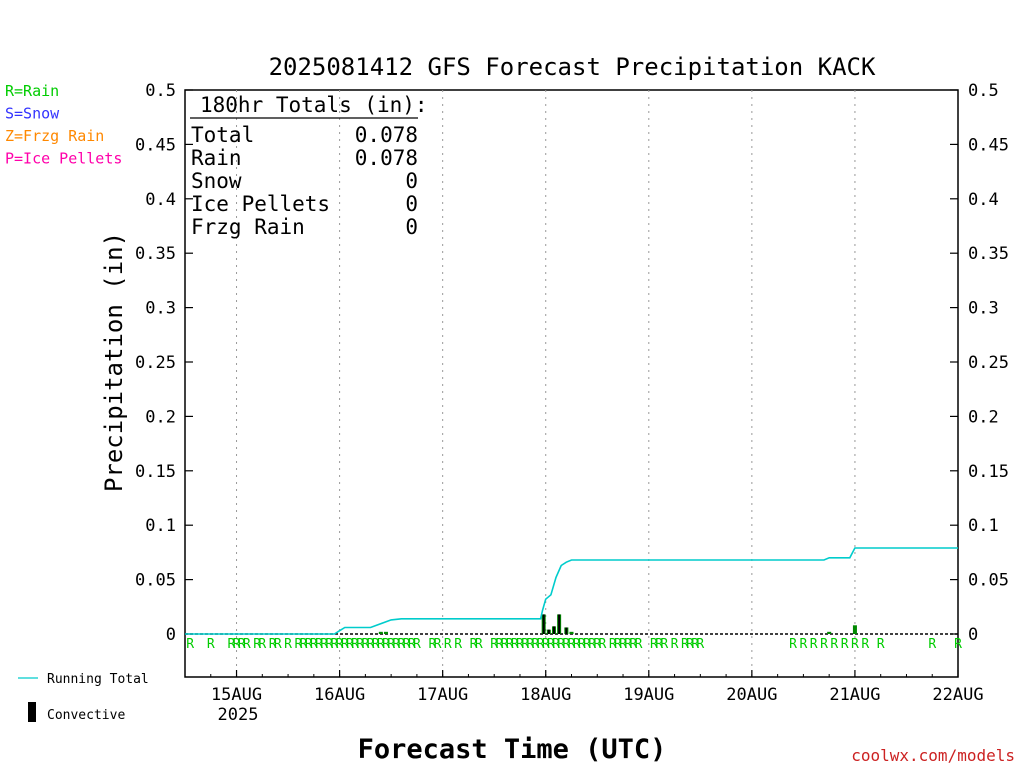  Describe the element at coordinates (54, 136) in the screenshot. I see `precip-type-legend-item: Z=Frzg Rain` at that location.